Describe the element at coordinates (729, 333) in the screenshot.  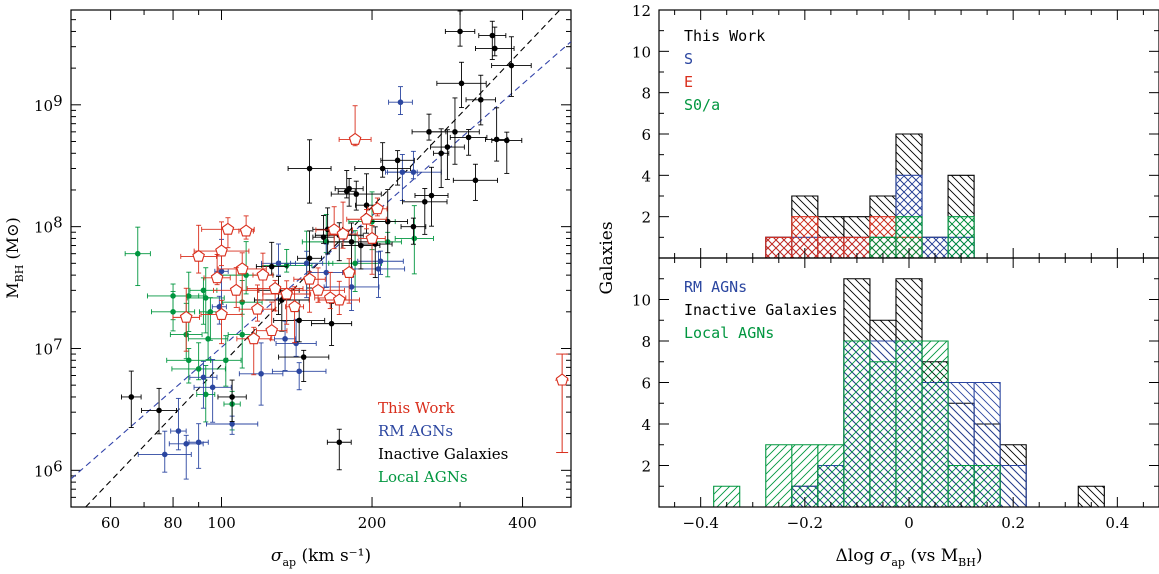
I see `legend-item: Local AGNs` at that location.